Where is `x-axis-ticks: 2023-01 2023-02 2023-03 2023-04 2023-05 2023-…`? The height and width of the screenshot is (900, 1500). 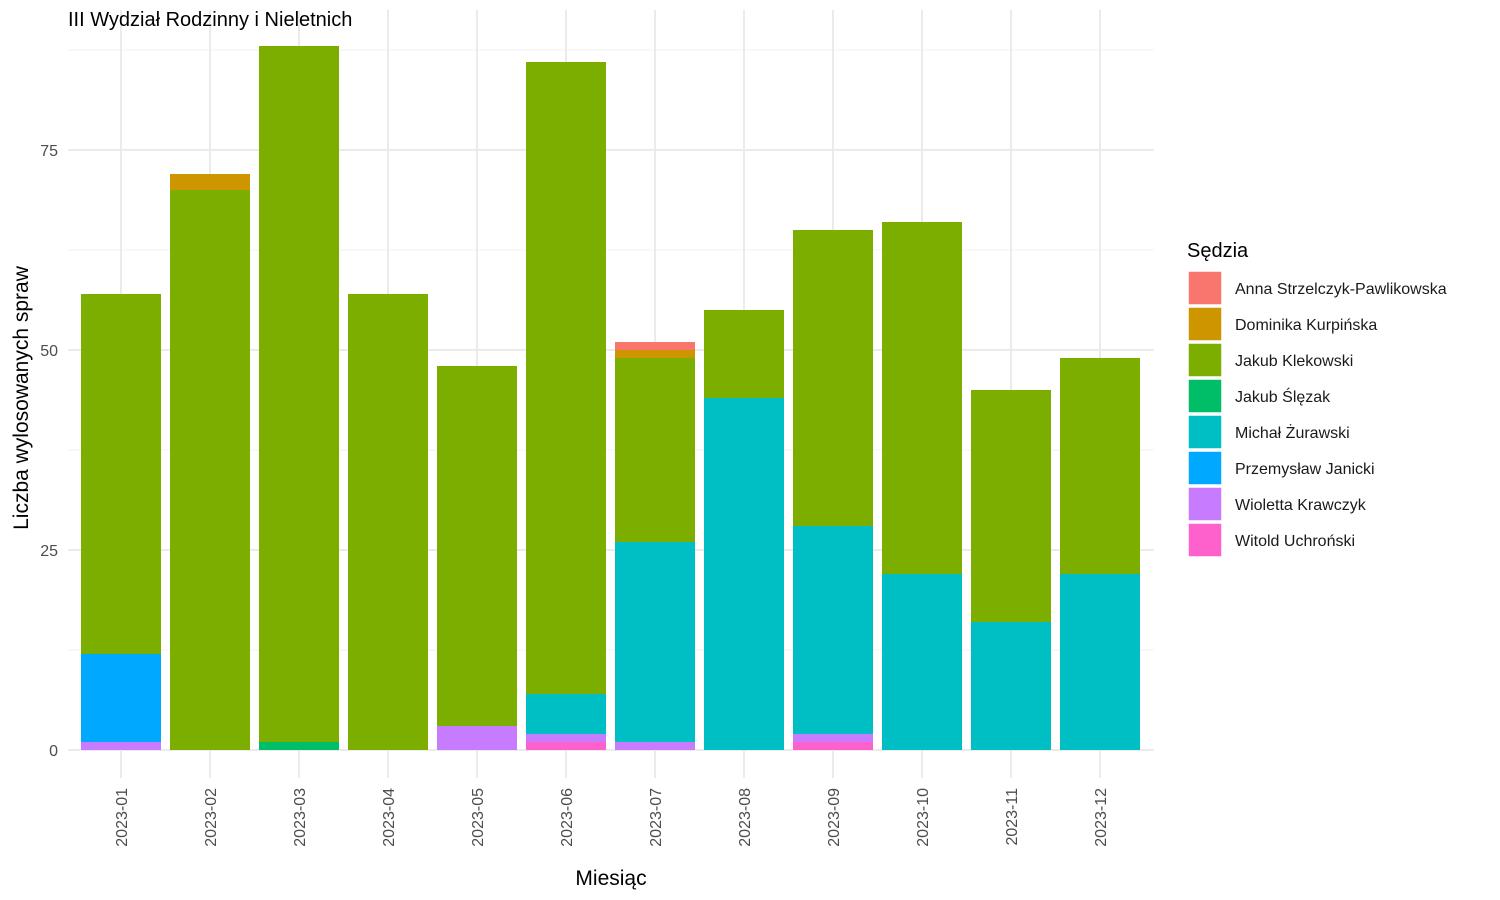 x-axis-ticks: 2023-01 2023-02 2023-03 2023-04 2023-05 2023-… is located at coordinates (612, 817).